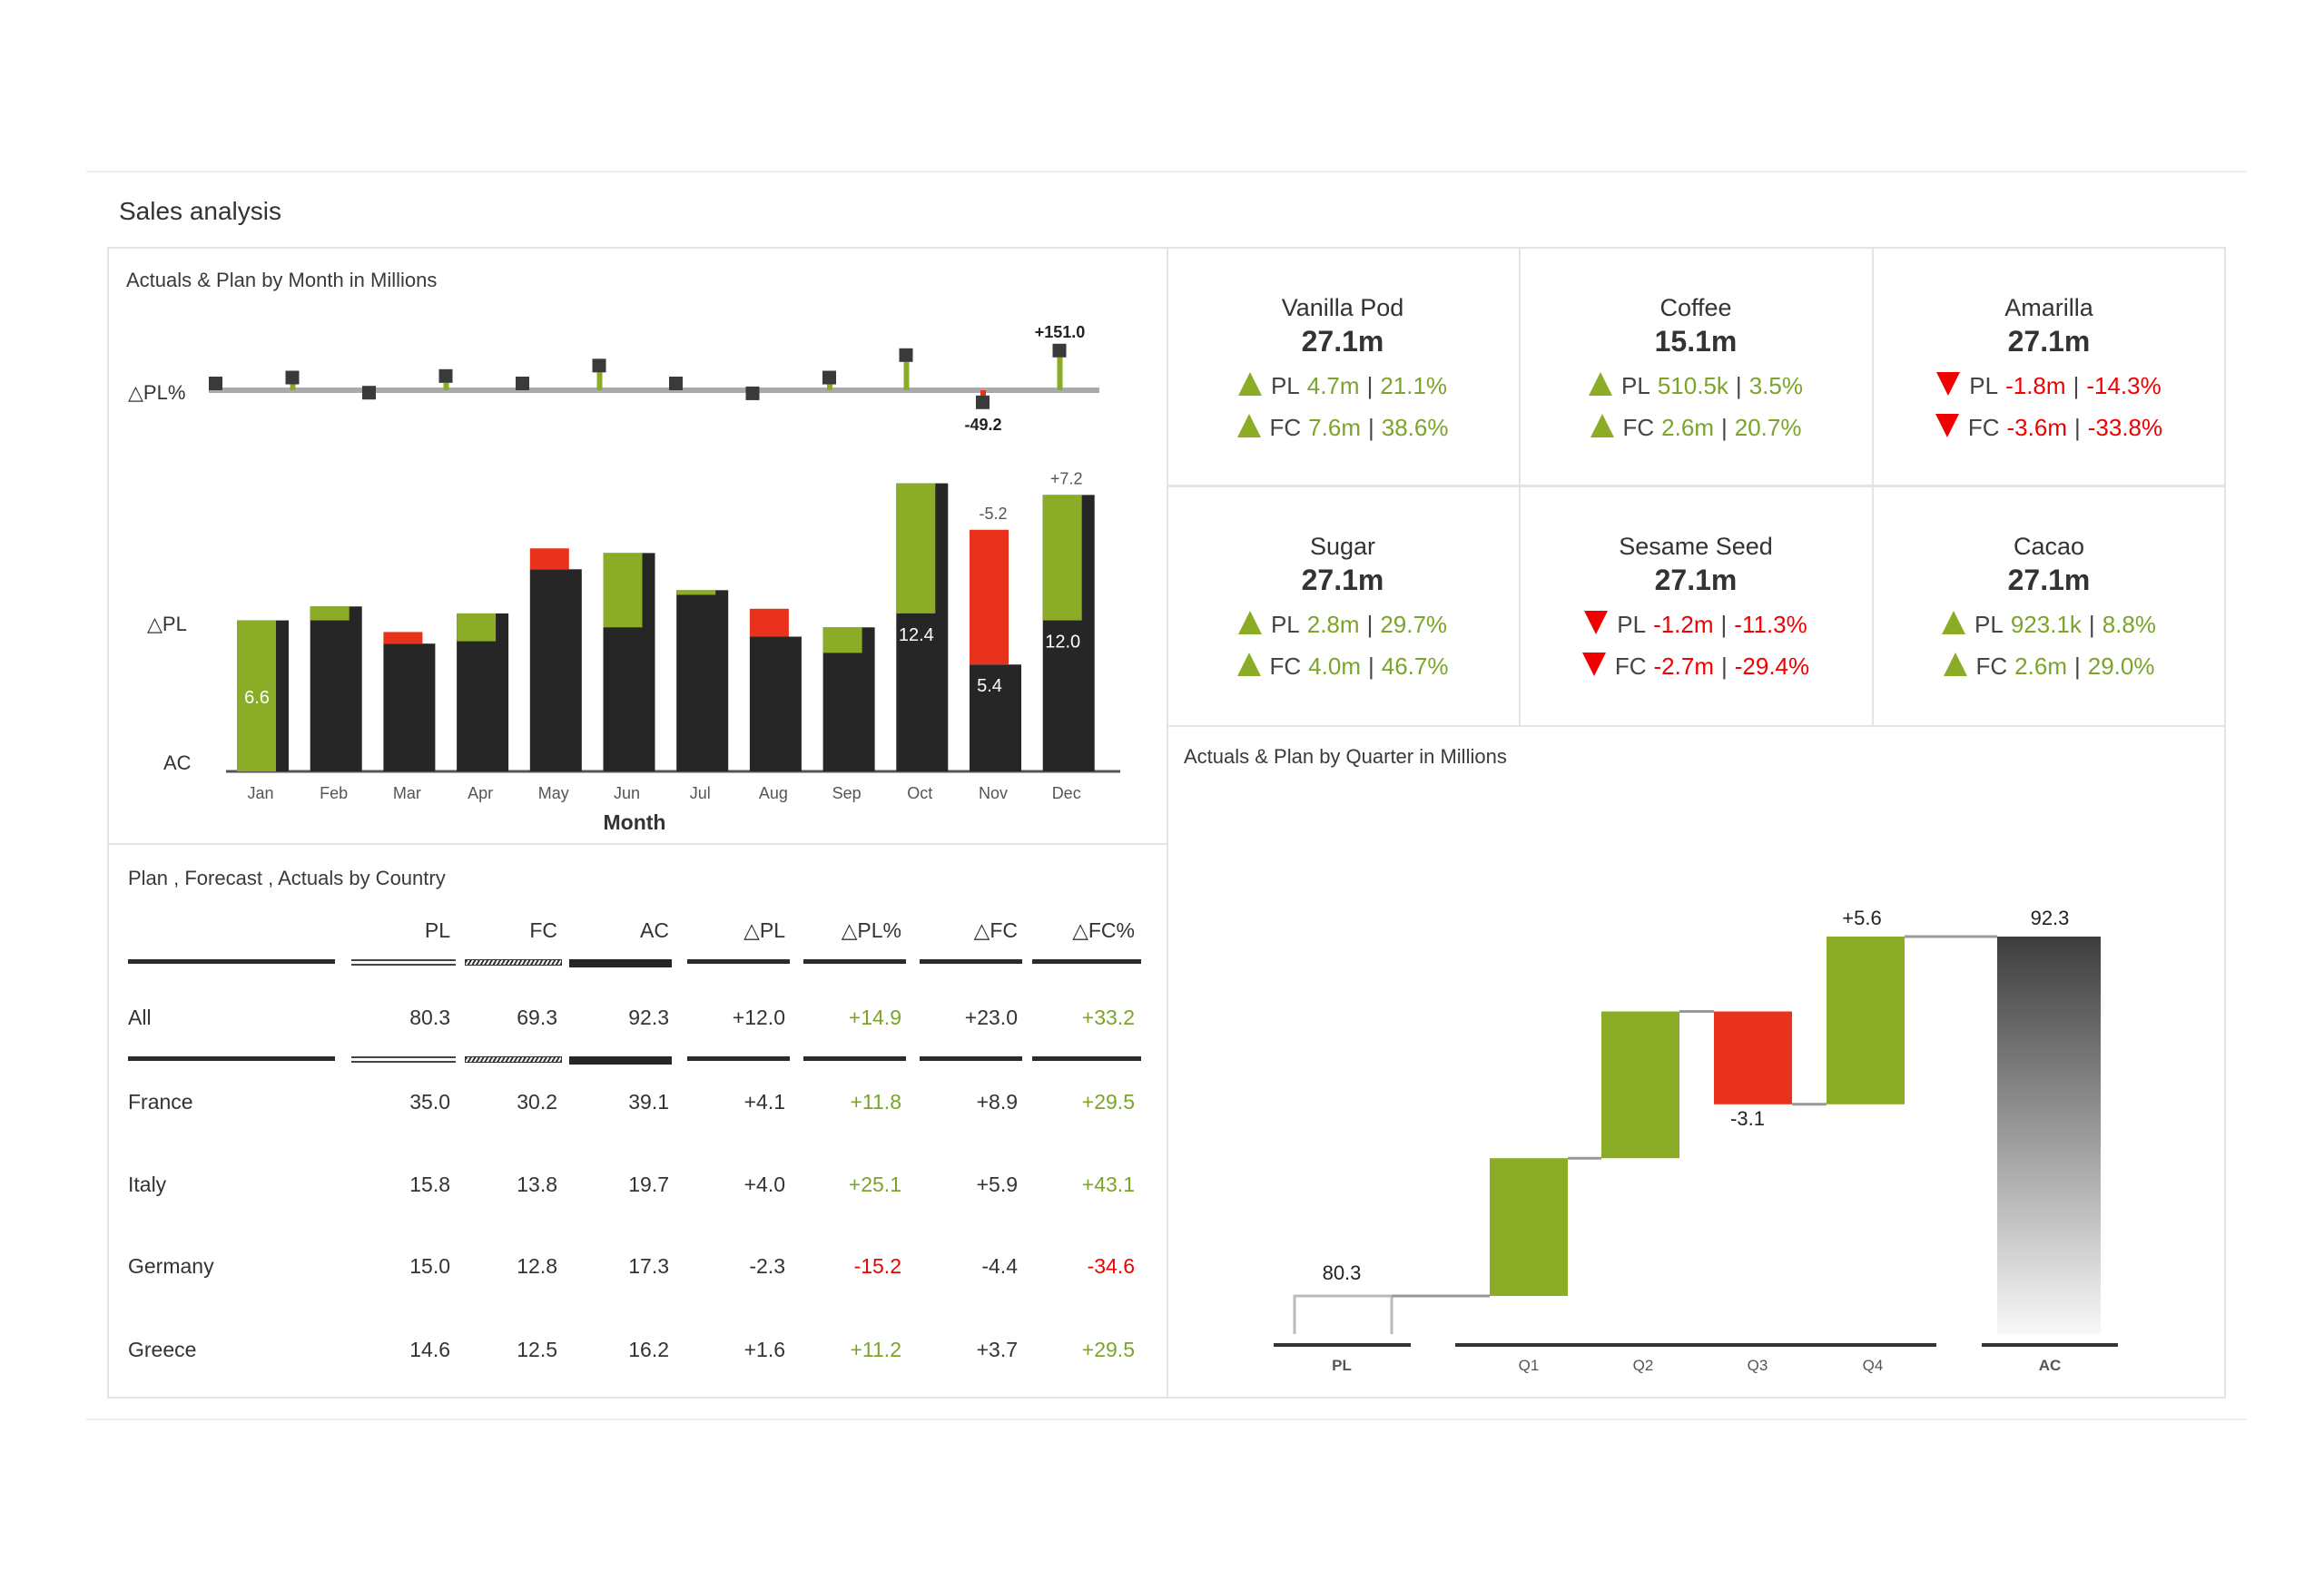 The width and height of the screenshot is (2324, 1590). What do you see at coordinates (1108, 1102) in the screenshot?
I see `table-cell: +29.5` at bounding box center [1108, 1102].